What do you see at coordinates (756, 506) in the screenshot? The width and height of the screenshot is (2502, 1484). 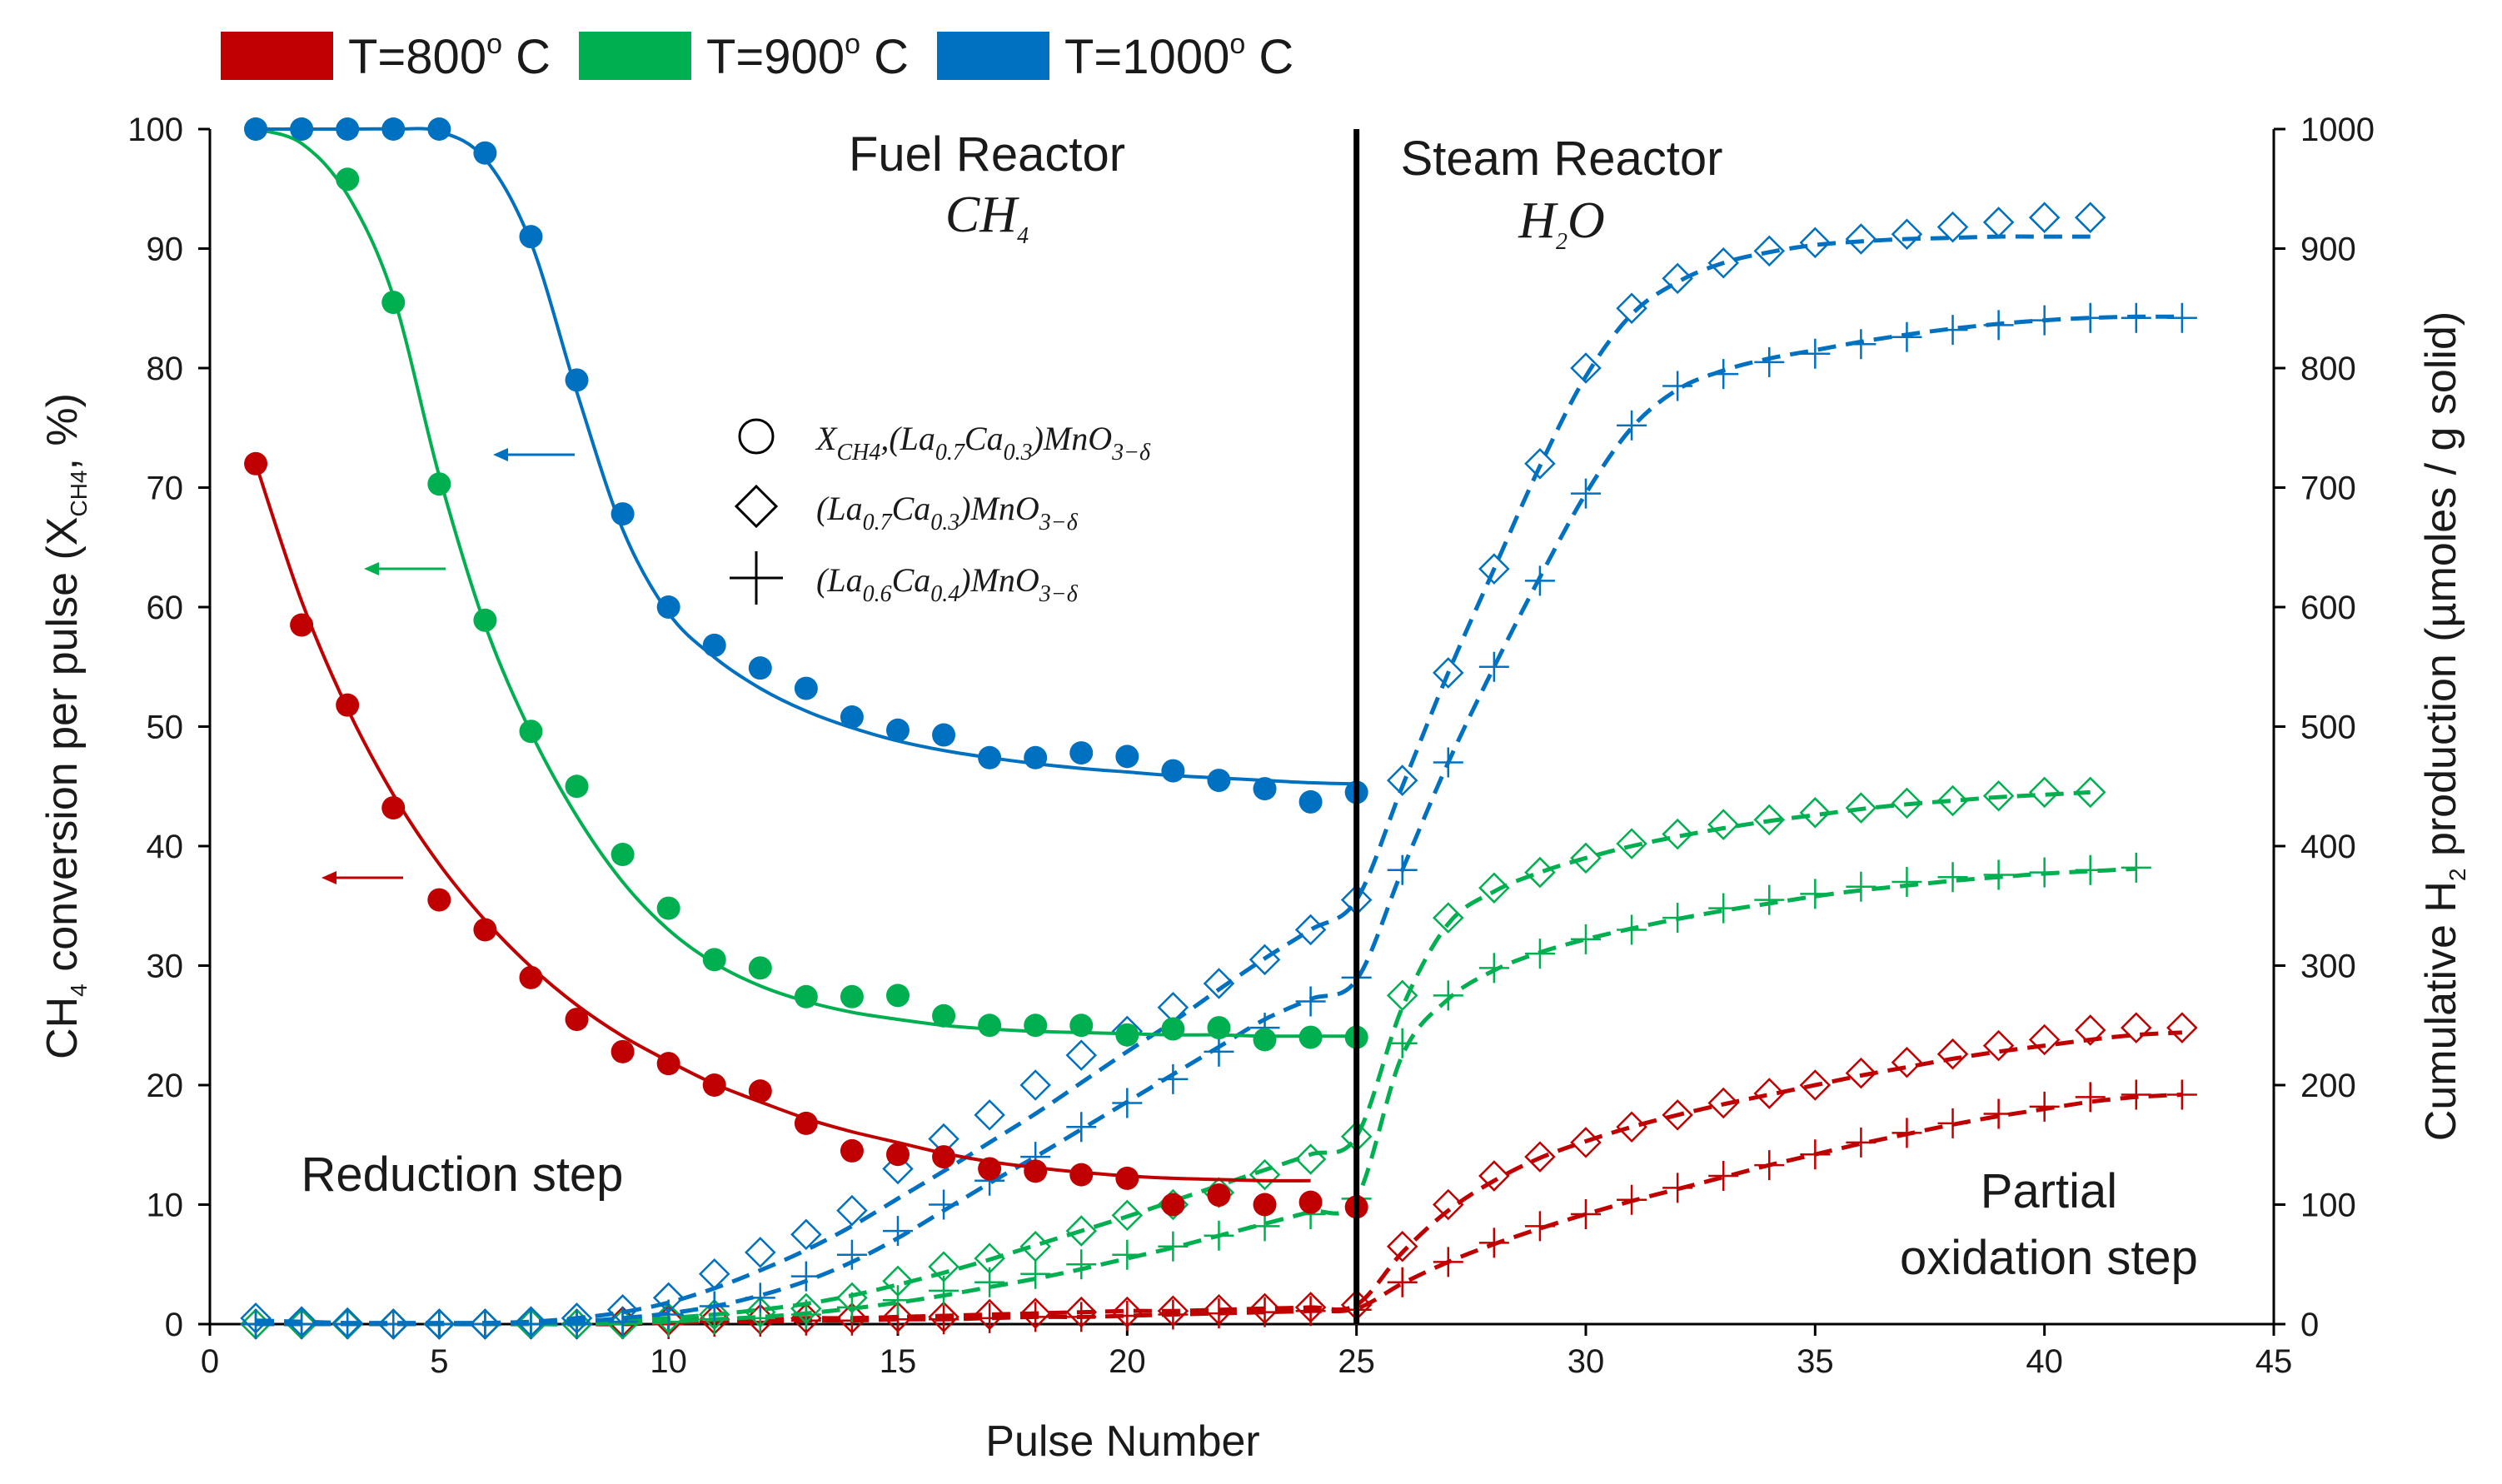 I see `marker-legend-diamond` at bounding box center [756, 506].